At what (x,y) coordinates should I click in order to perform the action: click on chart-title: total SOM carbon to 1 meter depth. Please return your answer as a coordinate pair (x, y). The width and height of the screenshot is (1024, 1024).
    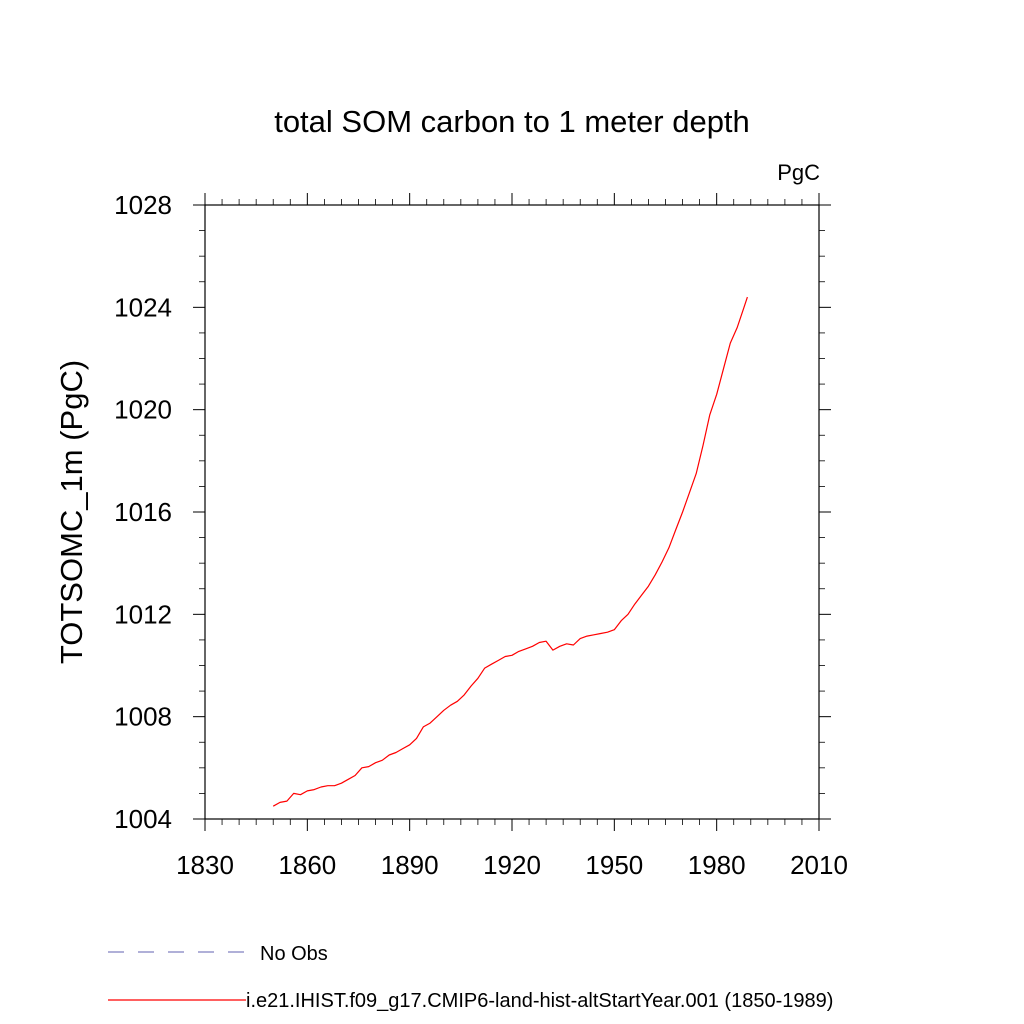
    Looking at the image, I should click on (512, 121).